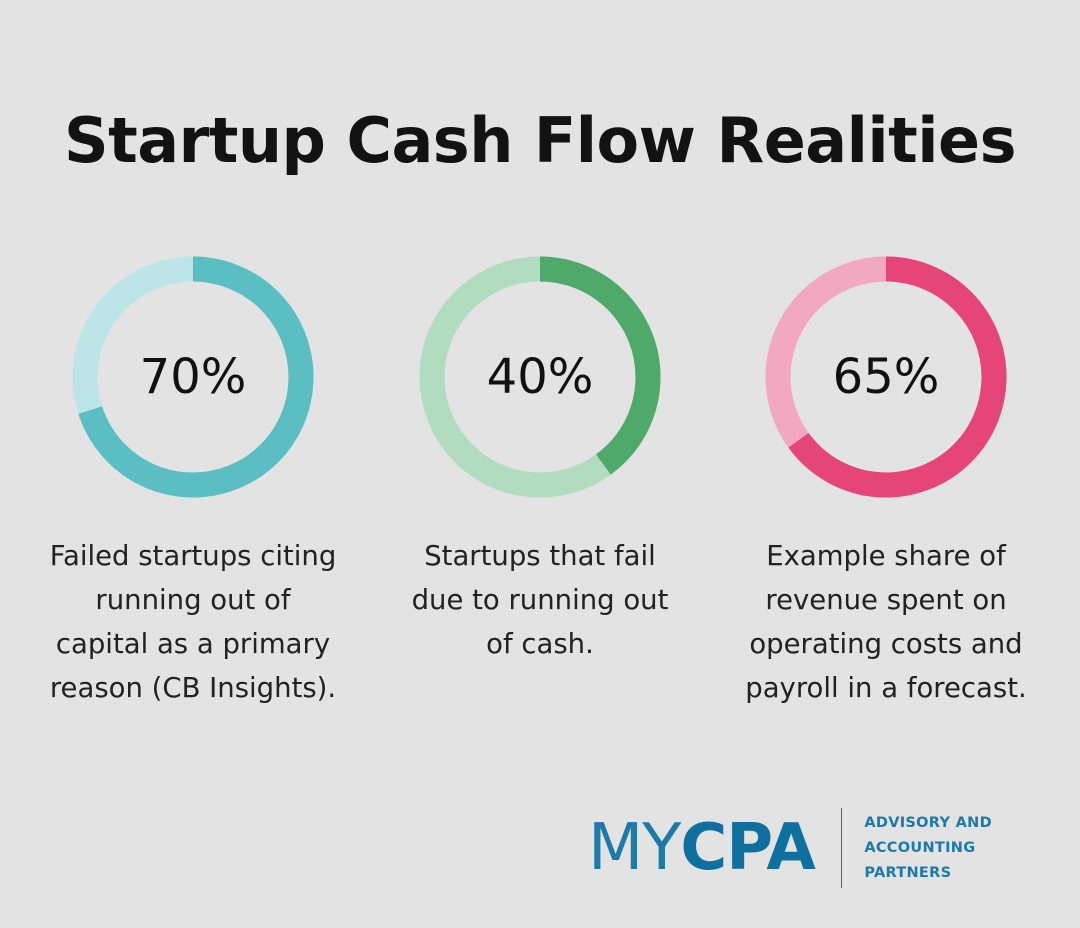  What do you see at coordinates (540, 140) in the screenshot?
I see `page-title: Startup Cash Flow Realities` at bounding box center [540, 140].